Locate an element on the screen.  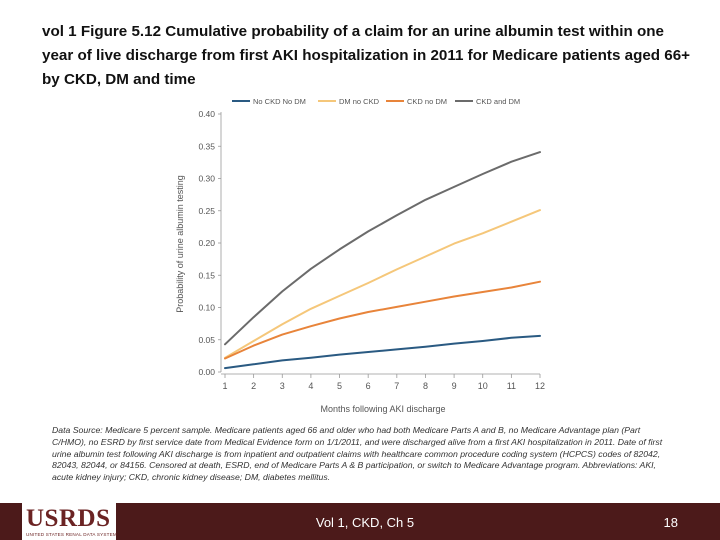
x-tick-label: 2 is located at coordinates (253, 386).